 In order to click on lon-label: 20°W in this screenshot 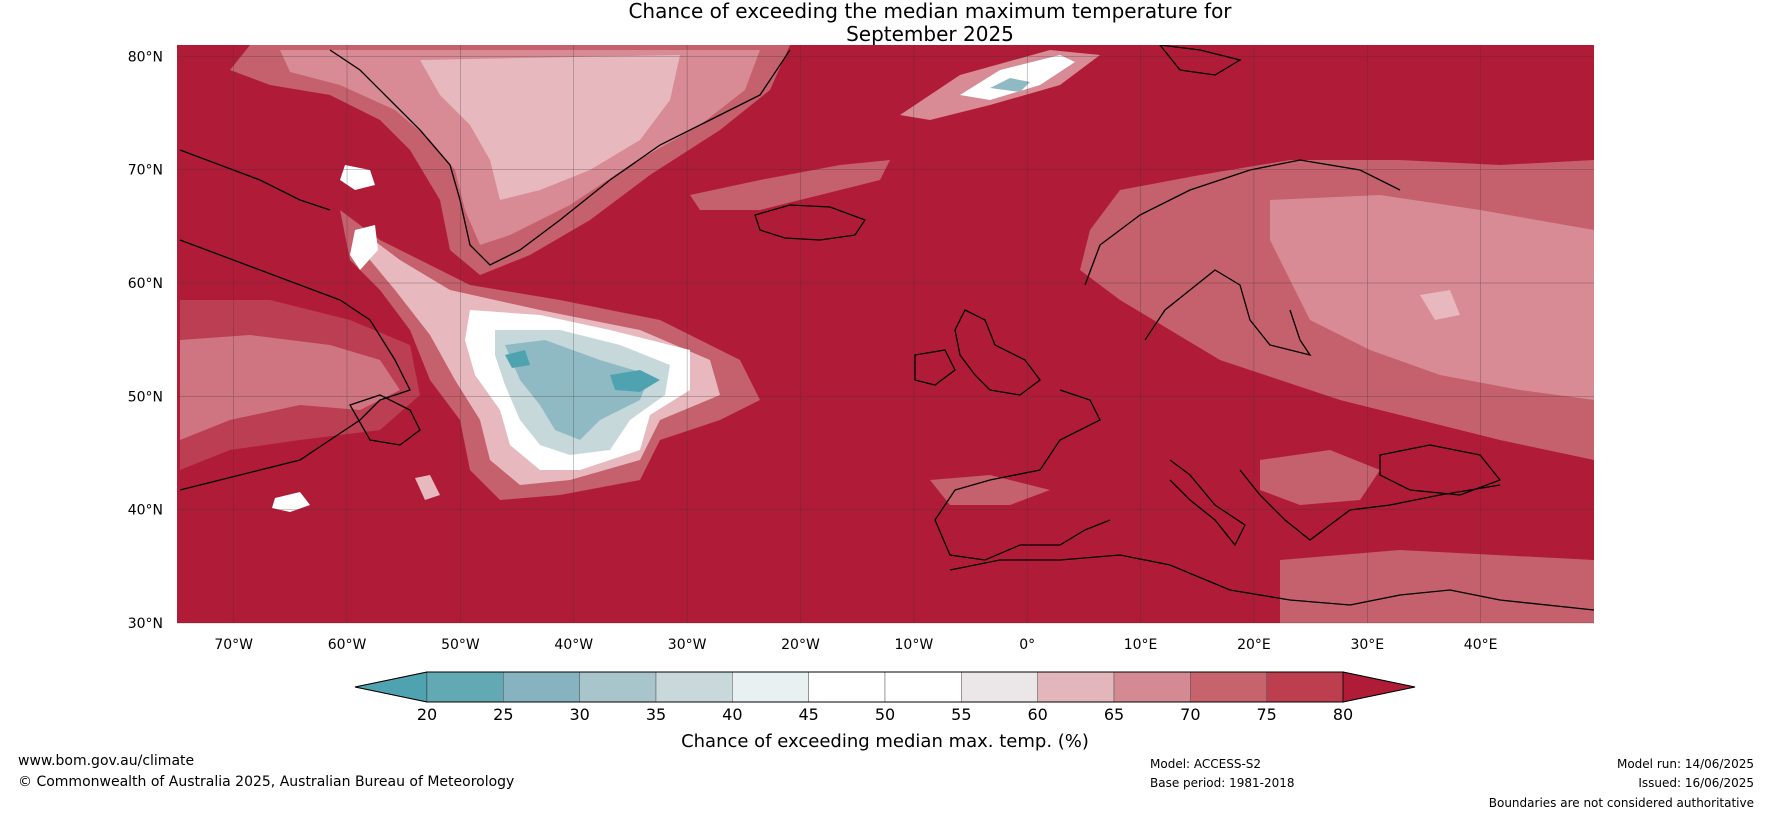, I will do `click(800, 645)`.